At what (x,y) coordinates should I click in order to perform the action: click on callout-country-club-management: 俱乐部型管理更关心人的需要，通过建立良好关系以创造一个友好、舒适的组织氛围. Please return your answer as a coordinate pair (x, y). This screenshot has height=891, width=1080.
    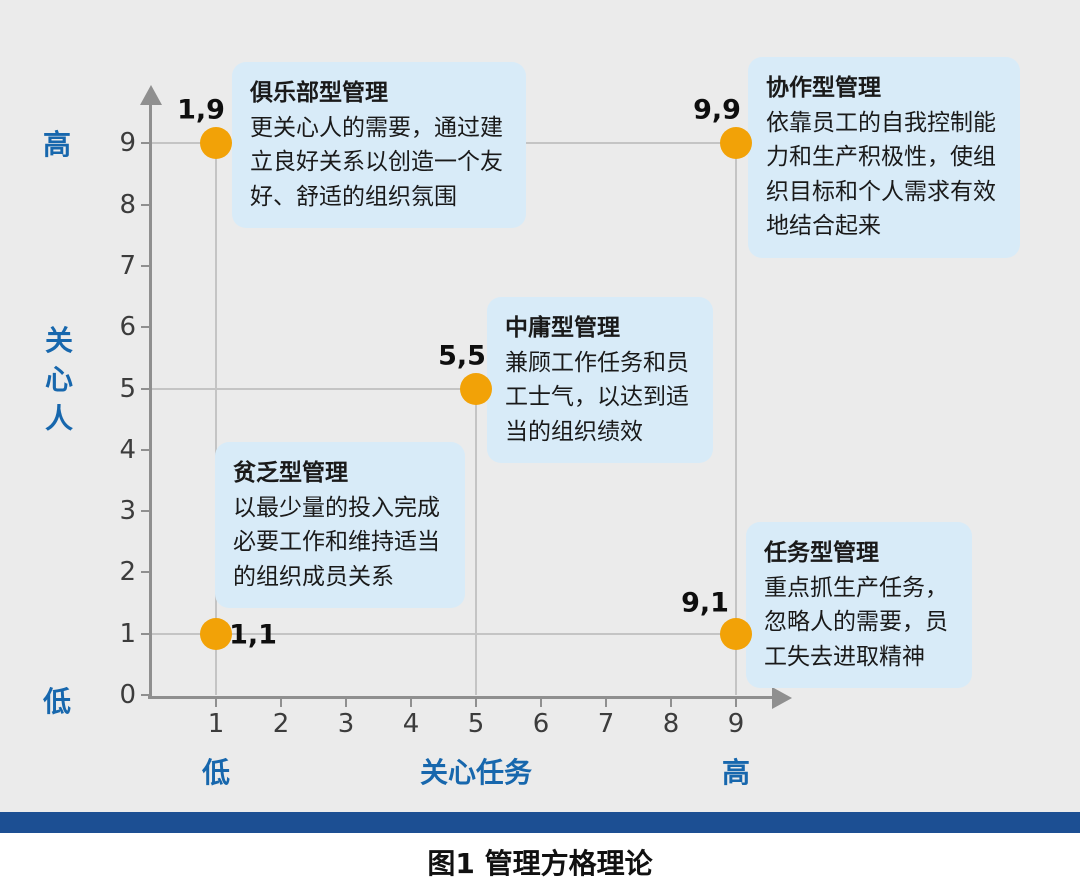
    Looking at the image, I should click on (379, 145).